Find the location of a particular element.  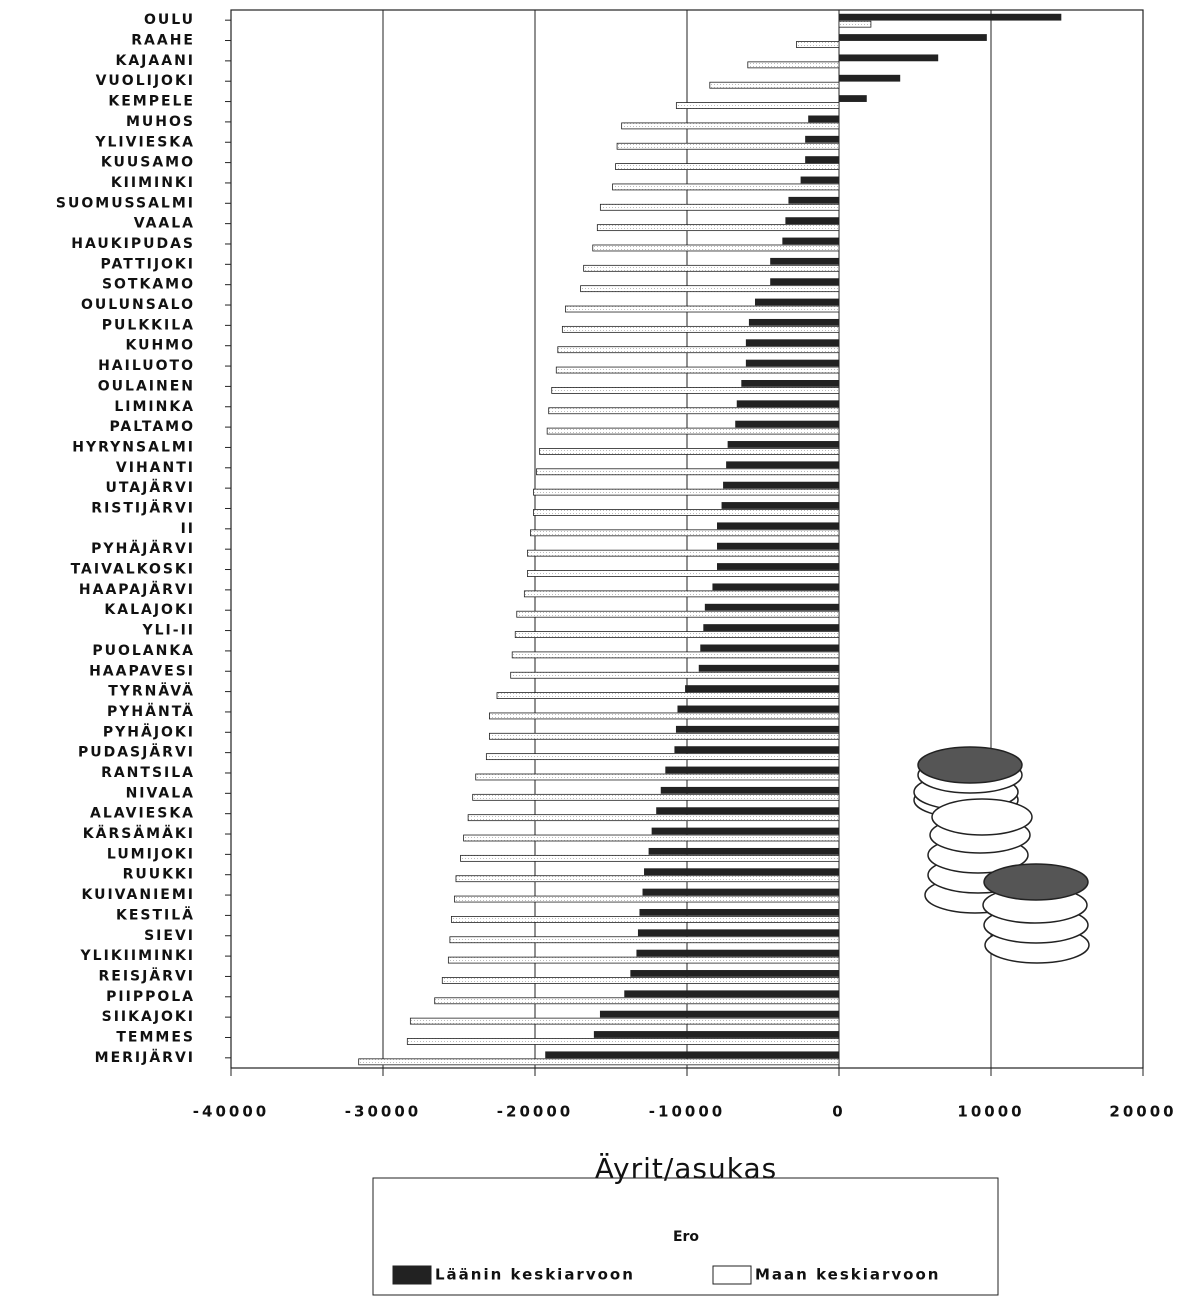

legend-label: Läänin keskiarvoon is located at coordinates (535, 1275).